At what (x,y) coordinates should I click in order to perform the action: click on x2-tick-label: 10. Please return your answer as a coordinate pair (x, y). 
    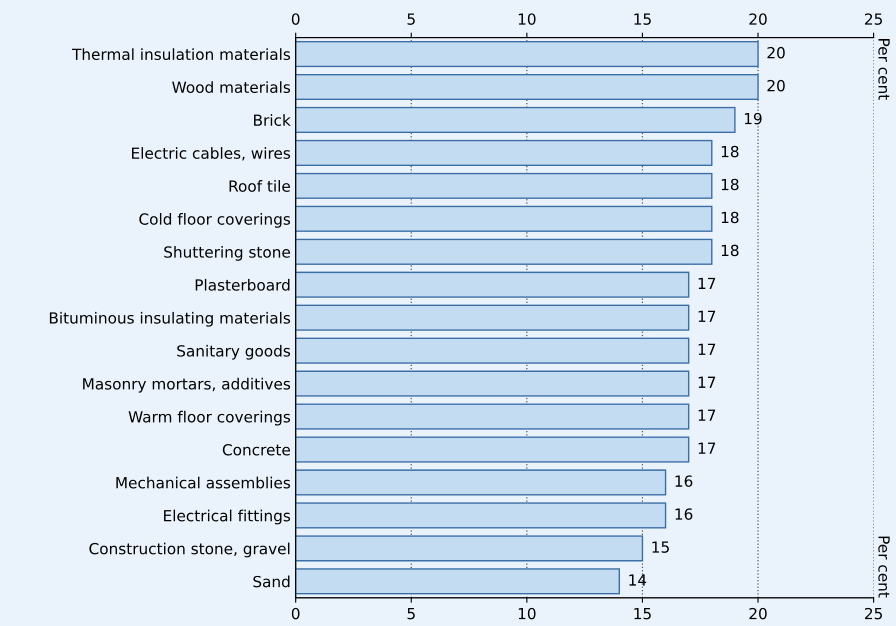
    Looking at the image, I should click on (527, 19).